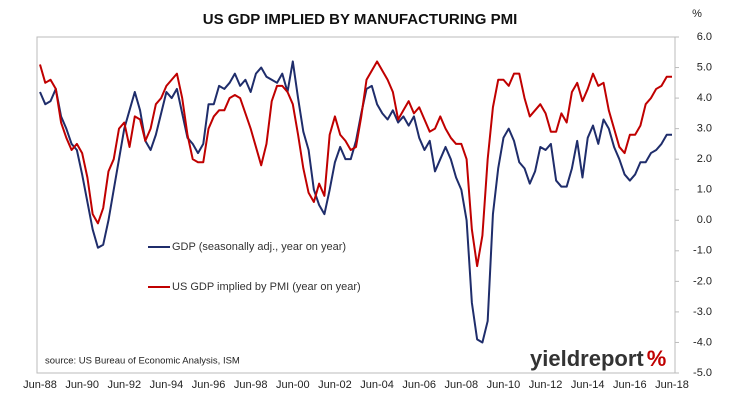 This screenshot has height=400, width=730. What do you see at coordinates (40, 385) in the screenshot?
I see `x-tick-label: Jun-88` at bounding box center [40, 385].